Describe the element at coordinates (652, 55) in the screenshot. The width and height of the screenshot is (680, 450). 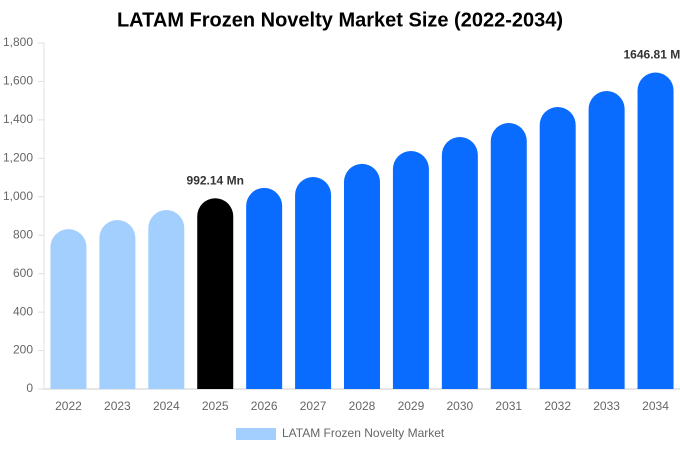
I see `data-label: 1646.81 Mn` at that location.